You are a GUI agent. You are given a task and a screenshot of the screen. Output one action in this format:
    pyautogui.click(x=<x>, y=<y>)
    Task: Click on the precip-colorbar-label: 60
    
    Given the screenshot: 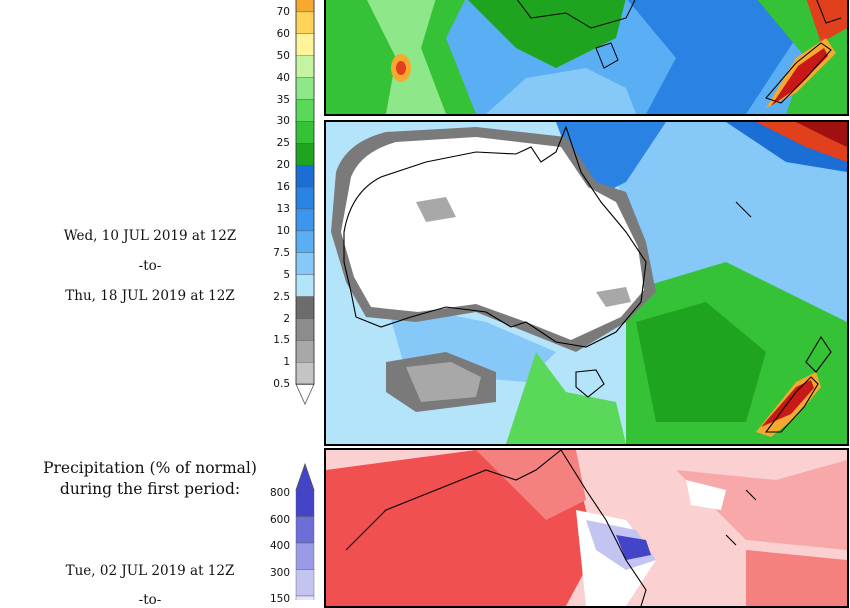 What is the action you would take?
    pyautogui.click(x=283, y=33)
    